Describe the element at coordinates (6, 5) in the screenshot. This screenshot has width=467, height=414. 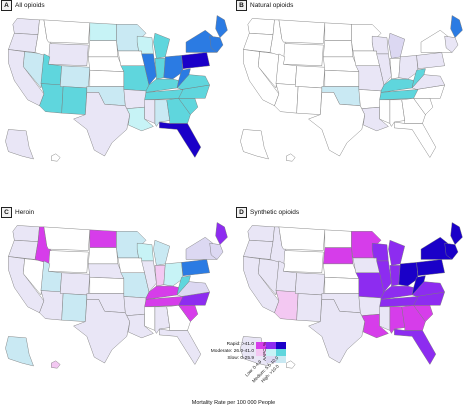
I see `panel-letter: A` at that location.